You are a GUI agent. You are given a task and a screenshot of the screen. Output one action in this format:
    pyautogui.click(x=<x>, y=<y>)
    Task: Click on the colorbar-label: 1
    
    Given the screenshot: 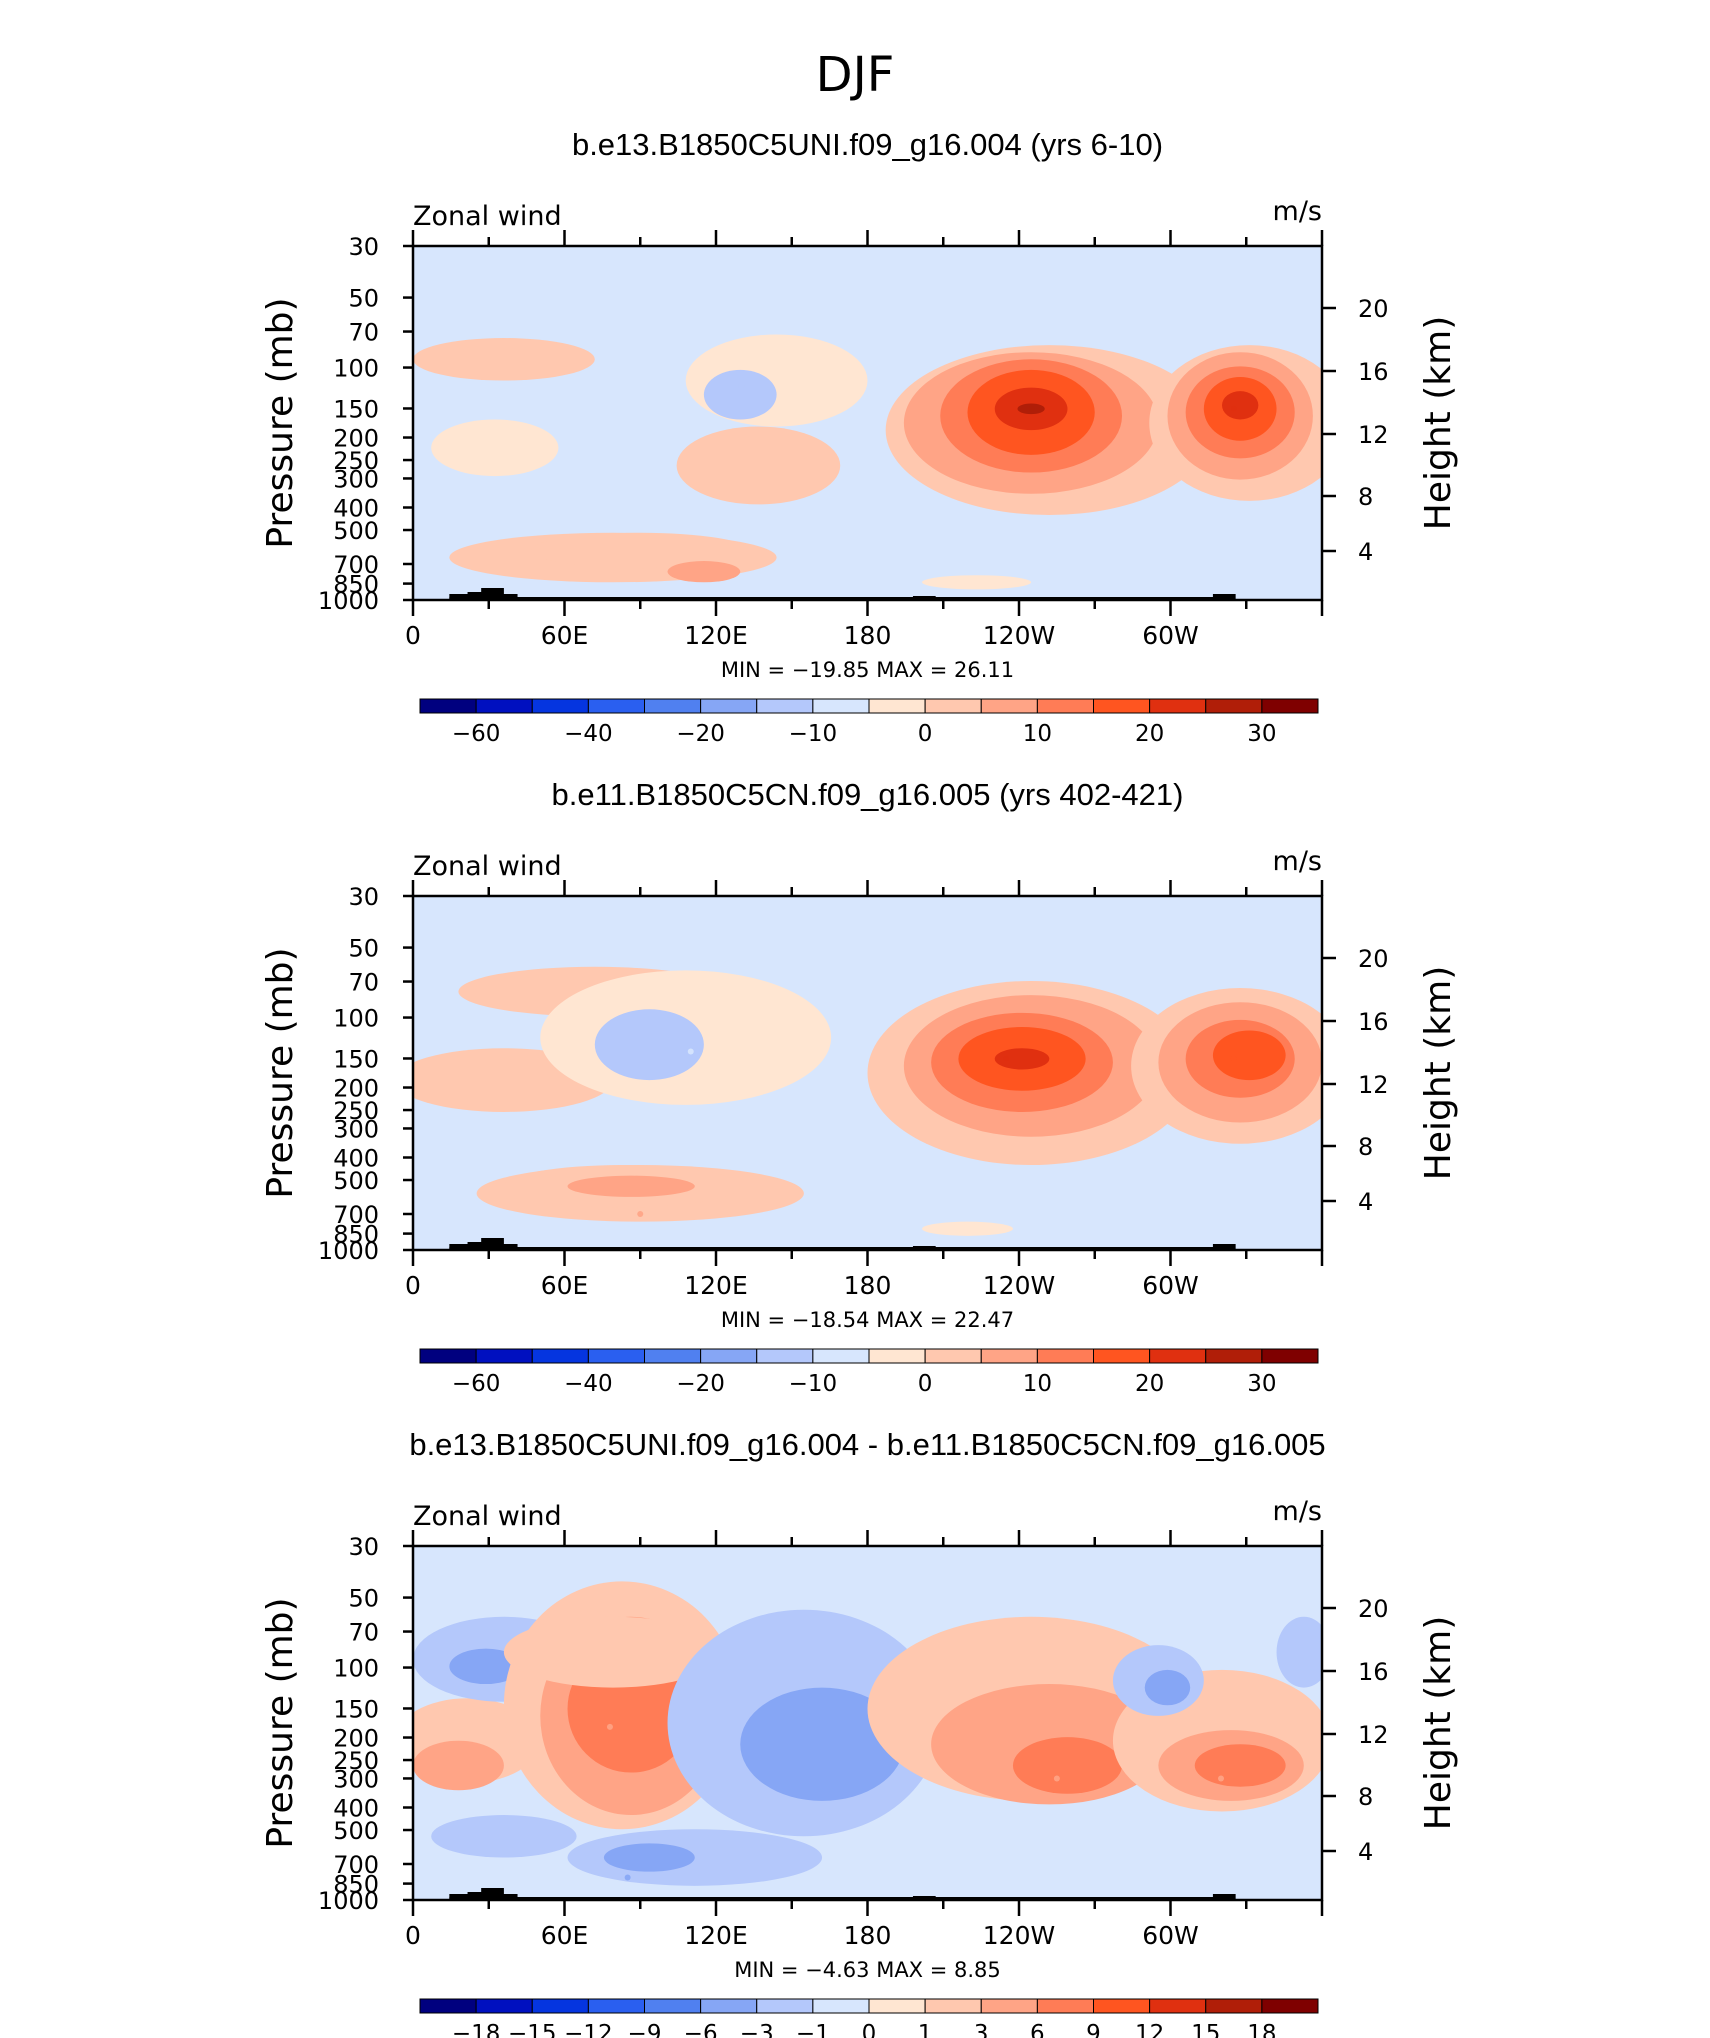 What is the action you would take?
    pyautogui.click(x=925, y=2029)
    